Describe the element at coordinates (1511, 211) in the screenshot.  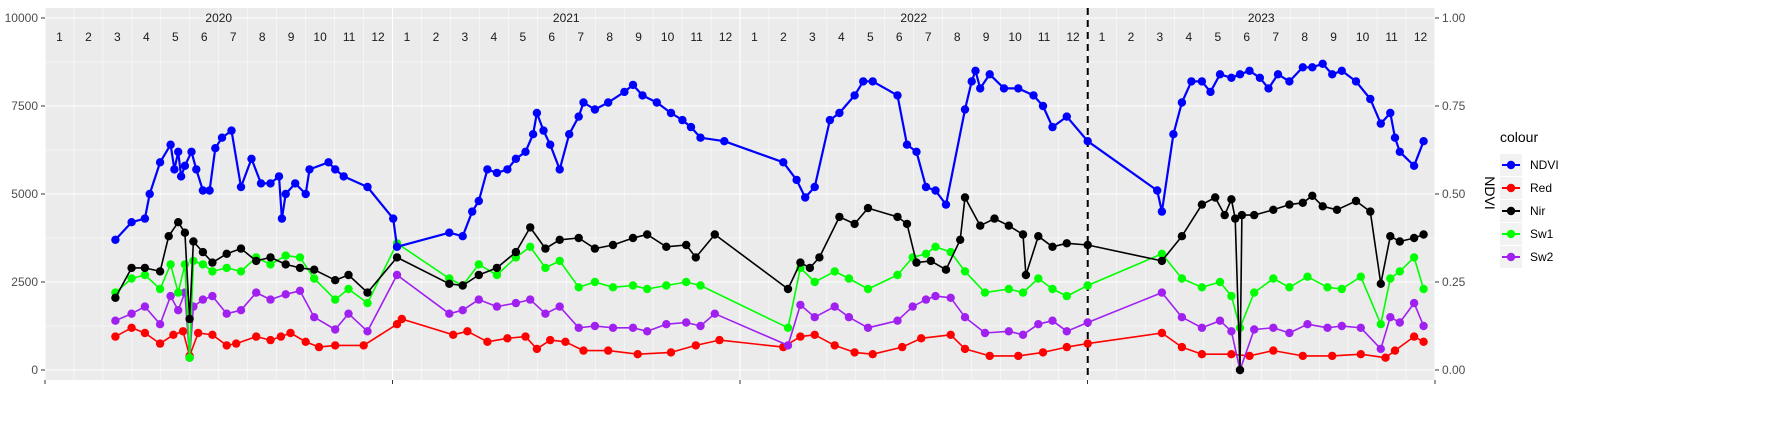
I see `legend-key-point` at that location.